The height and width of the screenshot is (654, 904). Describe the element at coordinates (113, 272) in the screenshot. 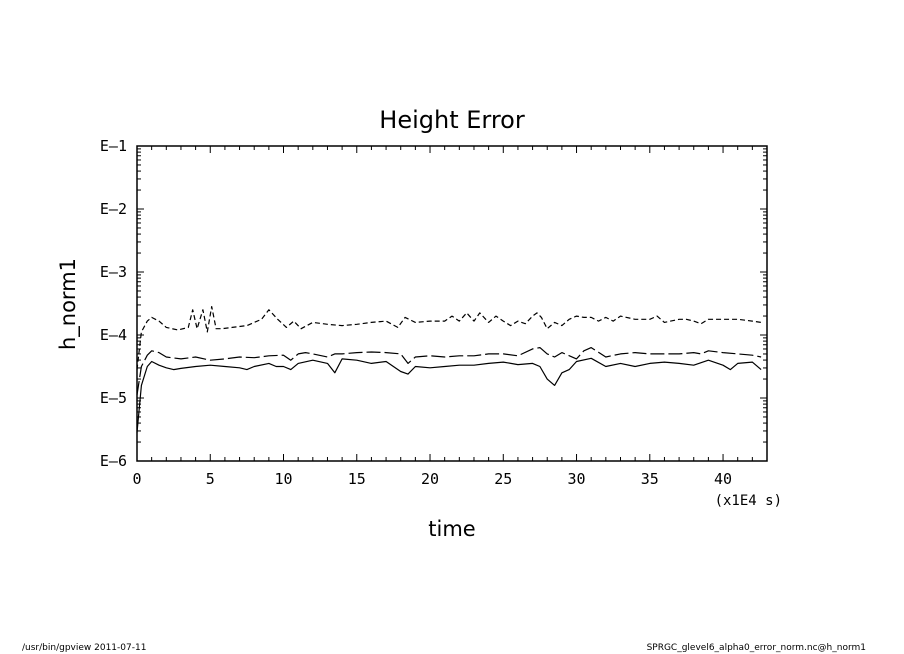

I see `y-tick-label: E–3` at that location.